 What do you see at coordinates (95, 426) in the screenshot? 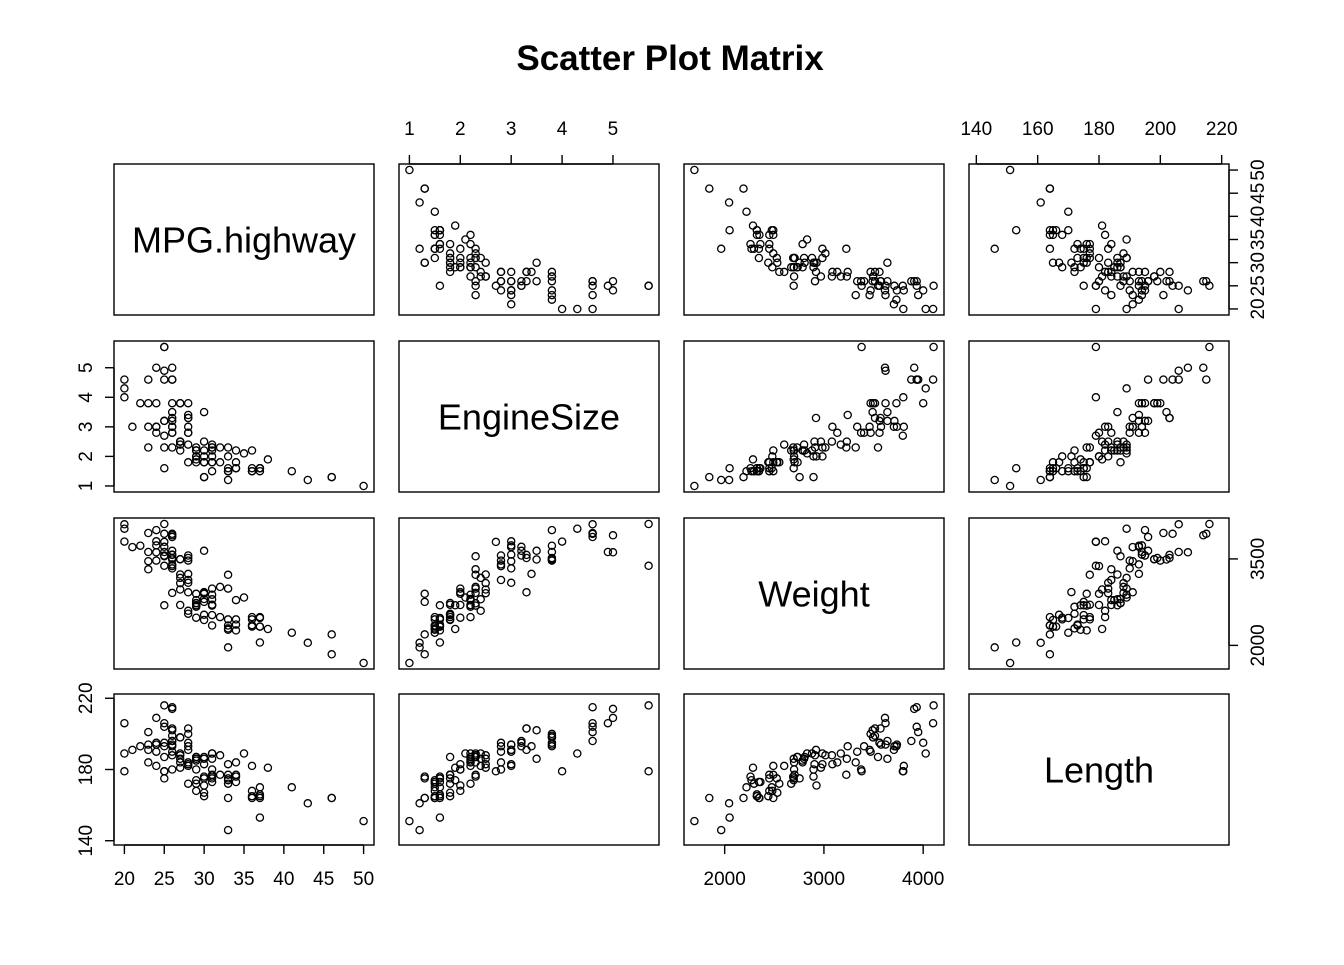
I see `left-axis-enginesize: 1 2 3 4 5` at bounding box center [95, 426].